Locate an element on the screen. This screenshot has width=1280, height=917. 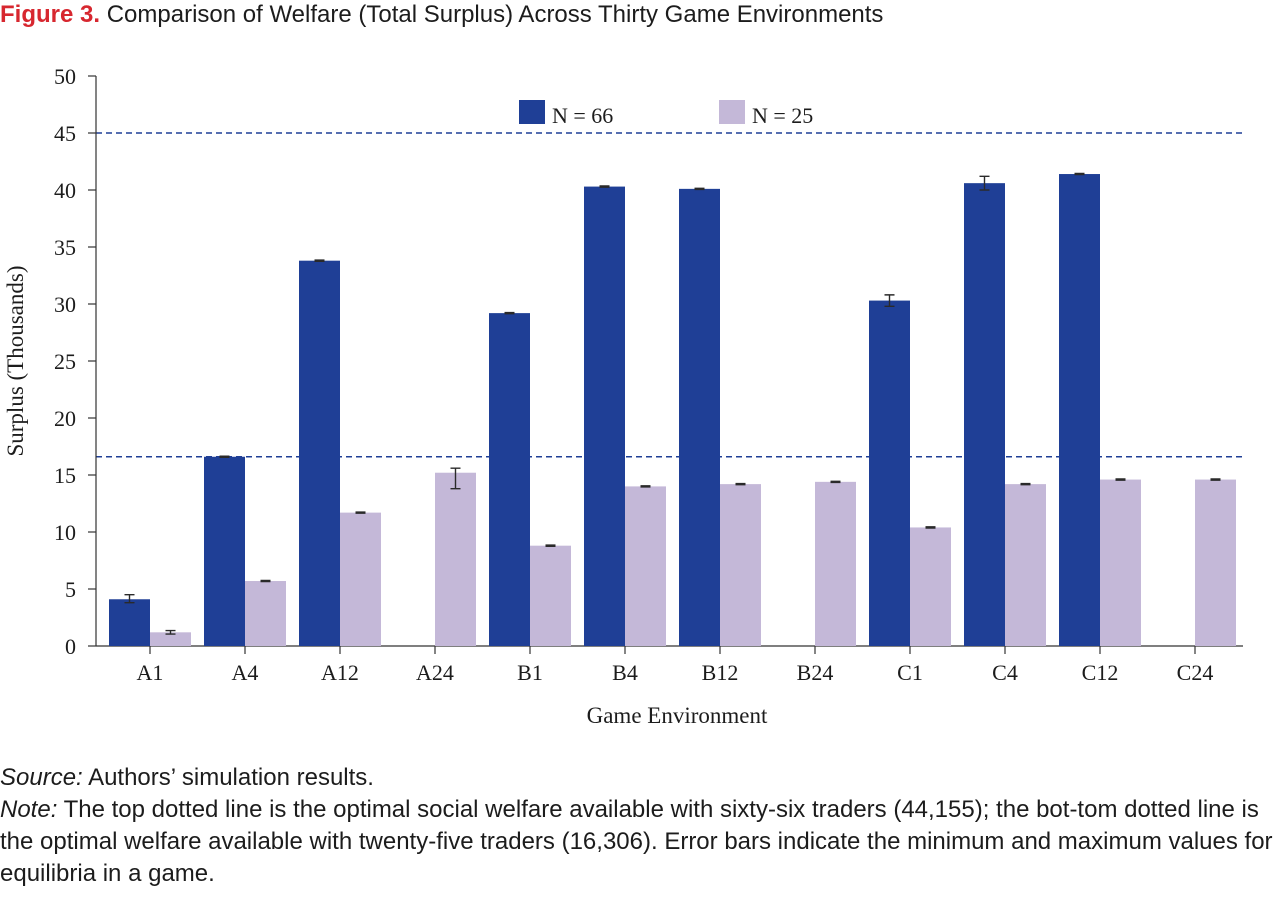
y-tick-label-45: 45 is located at coordinates (65, 133).